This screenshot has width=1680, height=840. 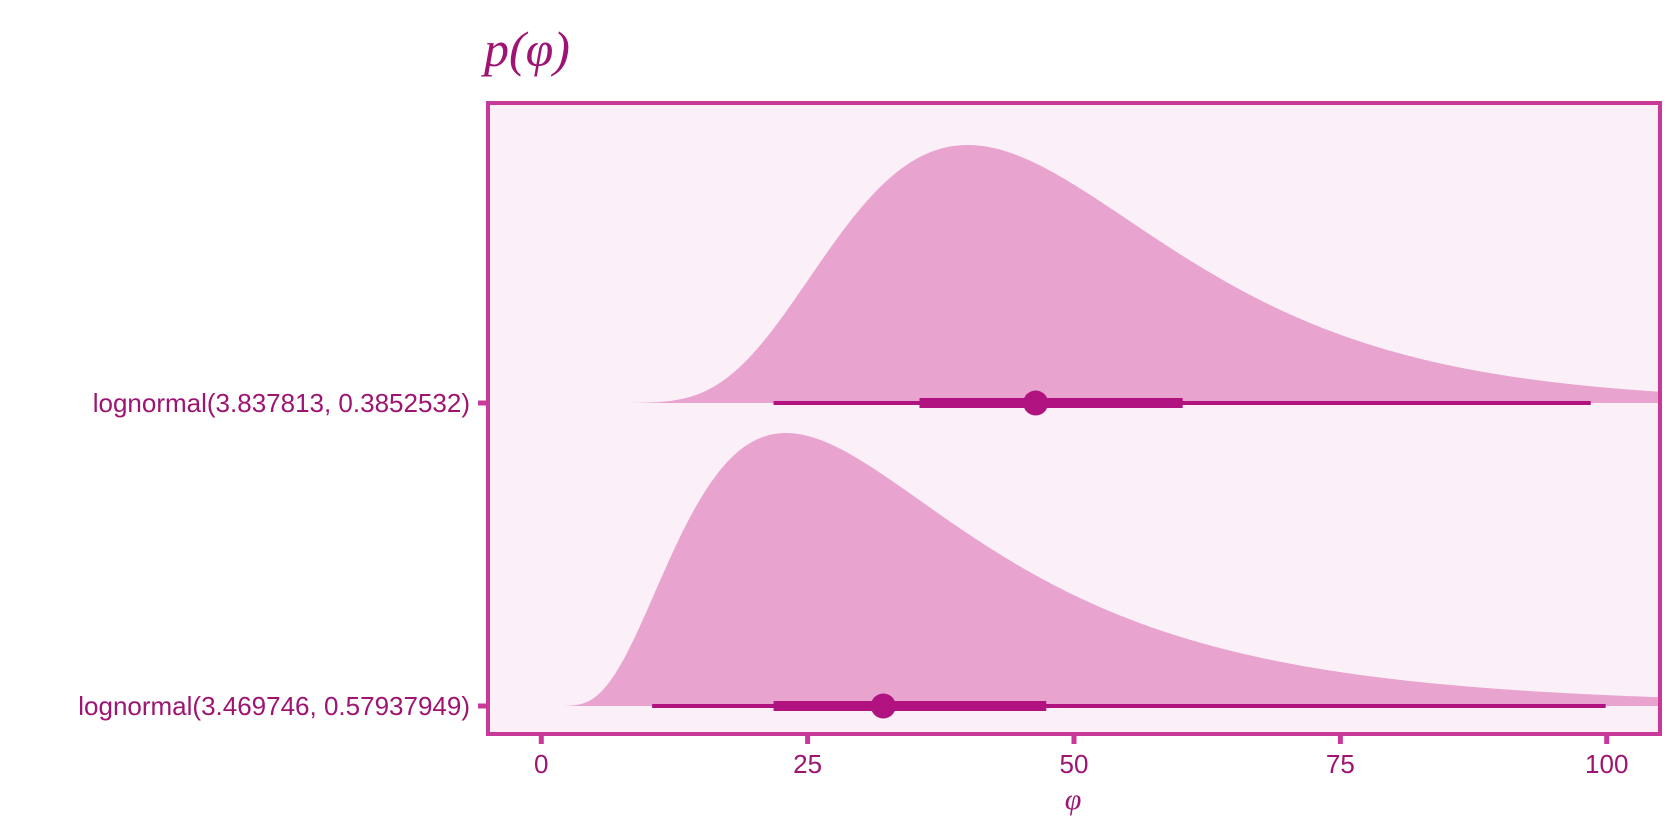 I want to click on x-tick-label: 25, so click(x=807, y=764).